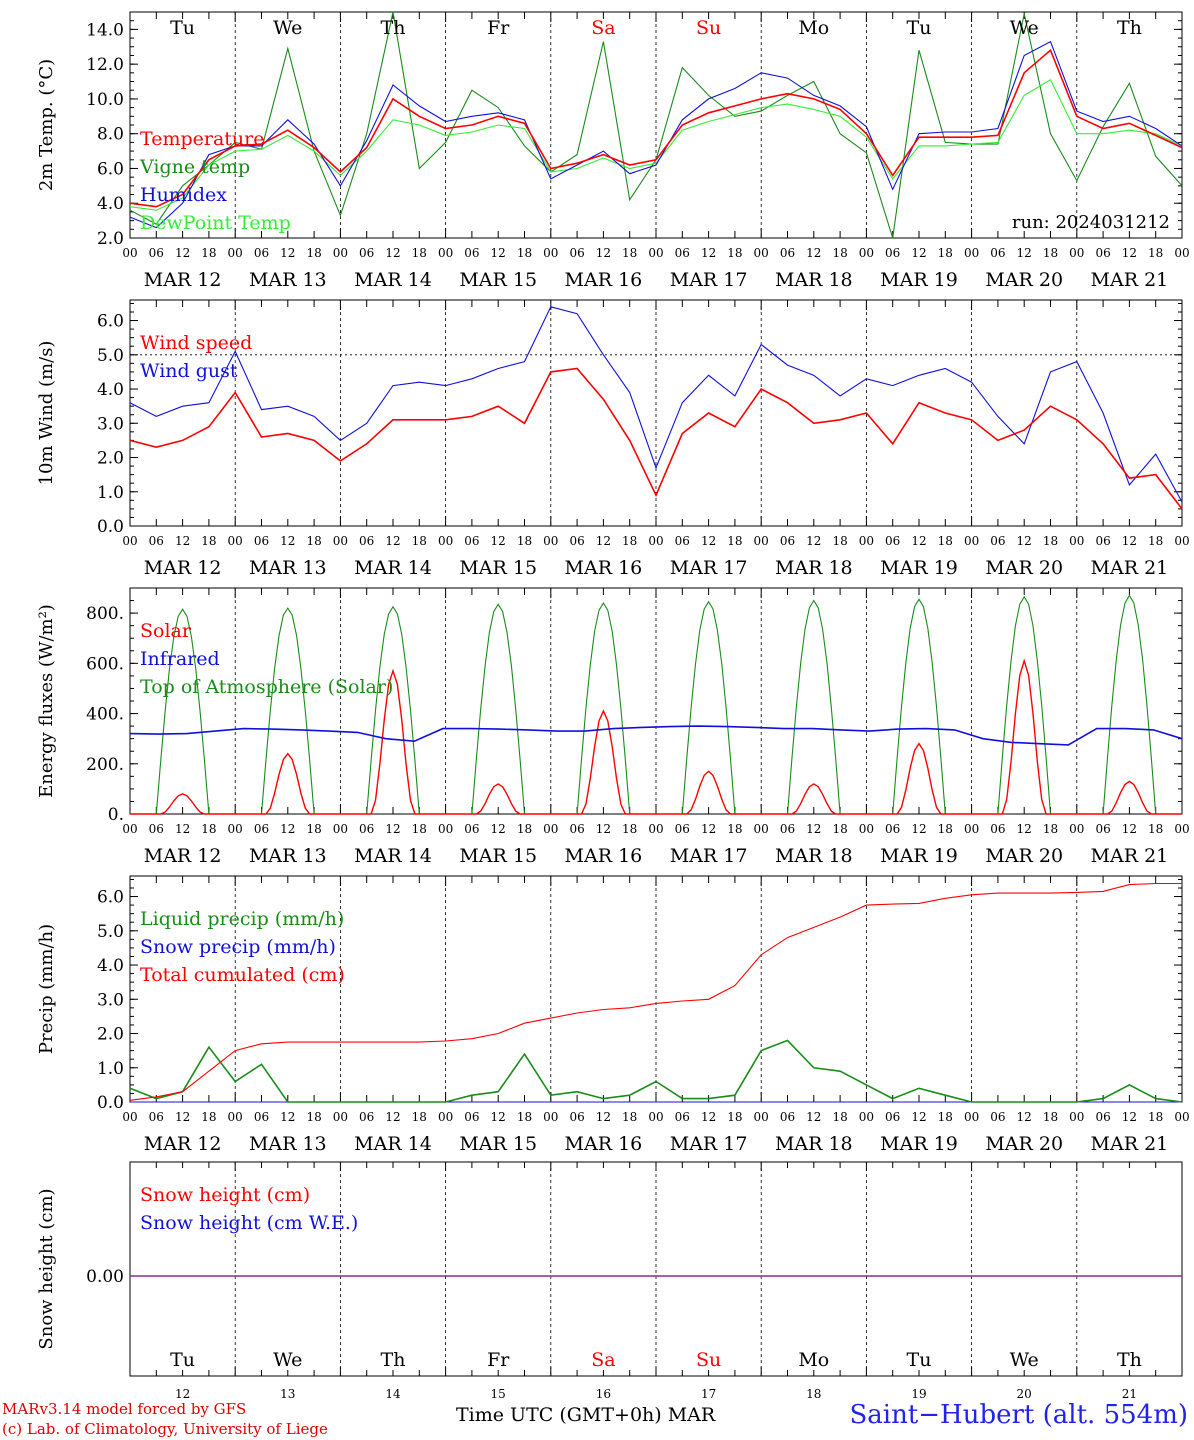  Describe the element at coordinates (105, 100) in the screenshot. I see `y-tick-label: 10.0` at that location.